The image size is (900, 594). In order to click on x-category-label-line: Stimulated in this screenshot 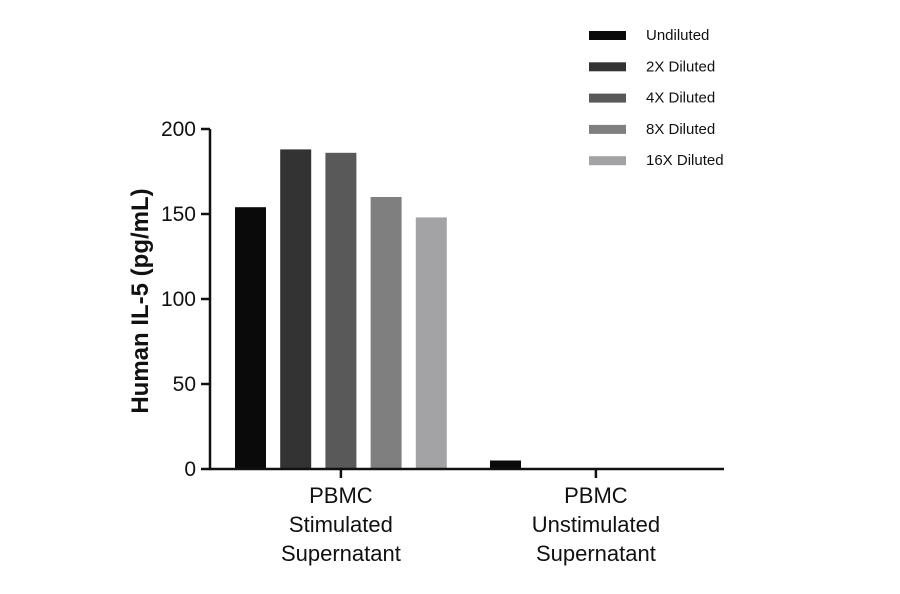, I will do `click(341, 524)`.